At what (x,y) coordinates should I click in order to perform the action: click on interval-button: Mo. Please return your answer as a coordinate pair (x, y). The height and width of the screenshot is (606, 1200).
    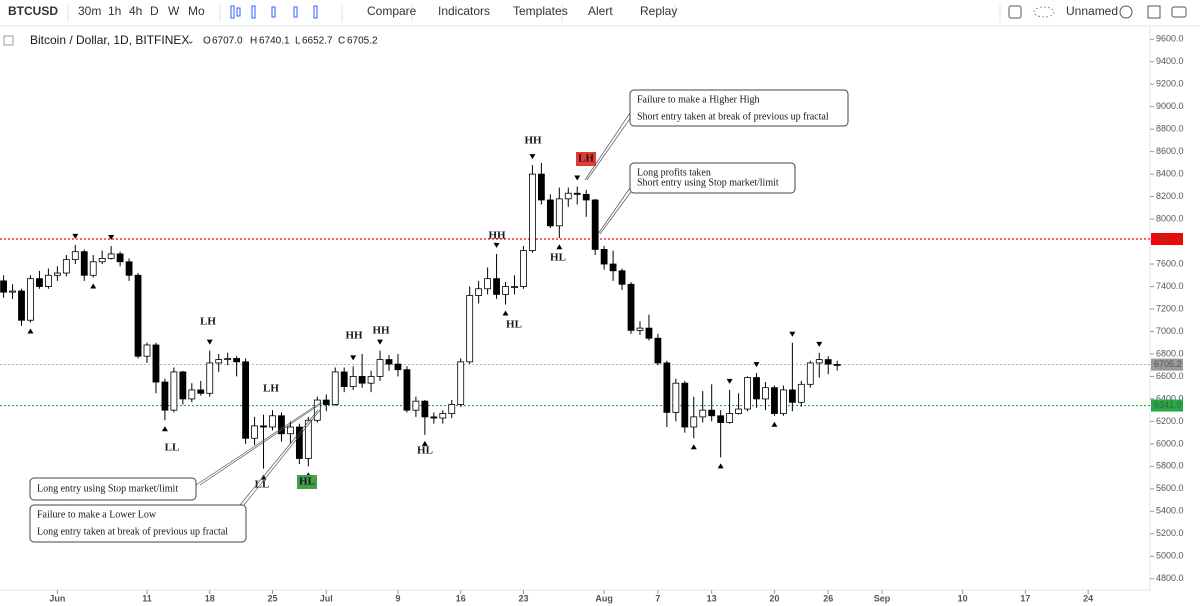
    Looking at the image, I should click on (196, 11).